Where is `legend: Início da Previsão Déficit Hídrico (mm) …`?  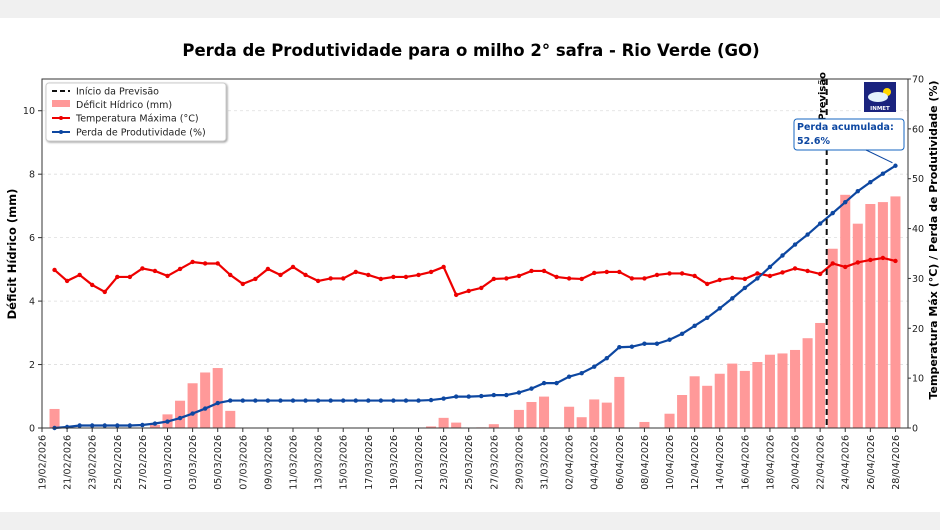
legend: Início da Previsão Déficit Hídrico (mm) … is located at coordinates (136, 112).